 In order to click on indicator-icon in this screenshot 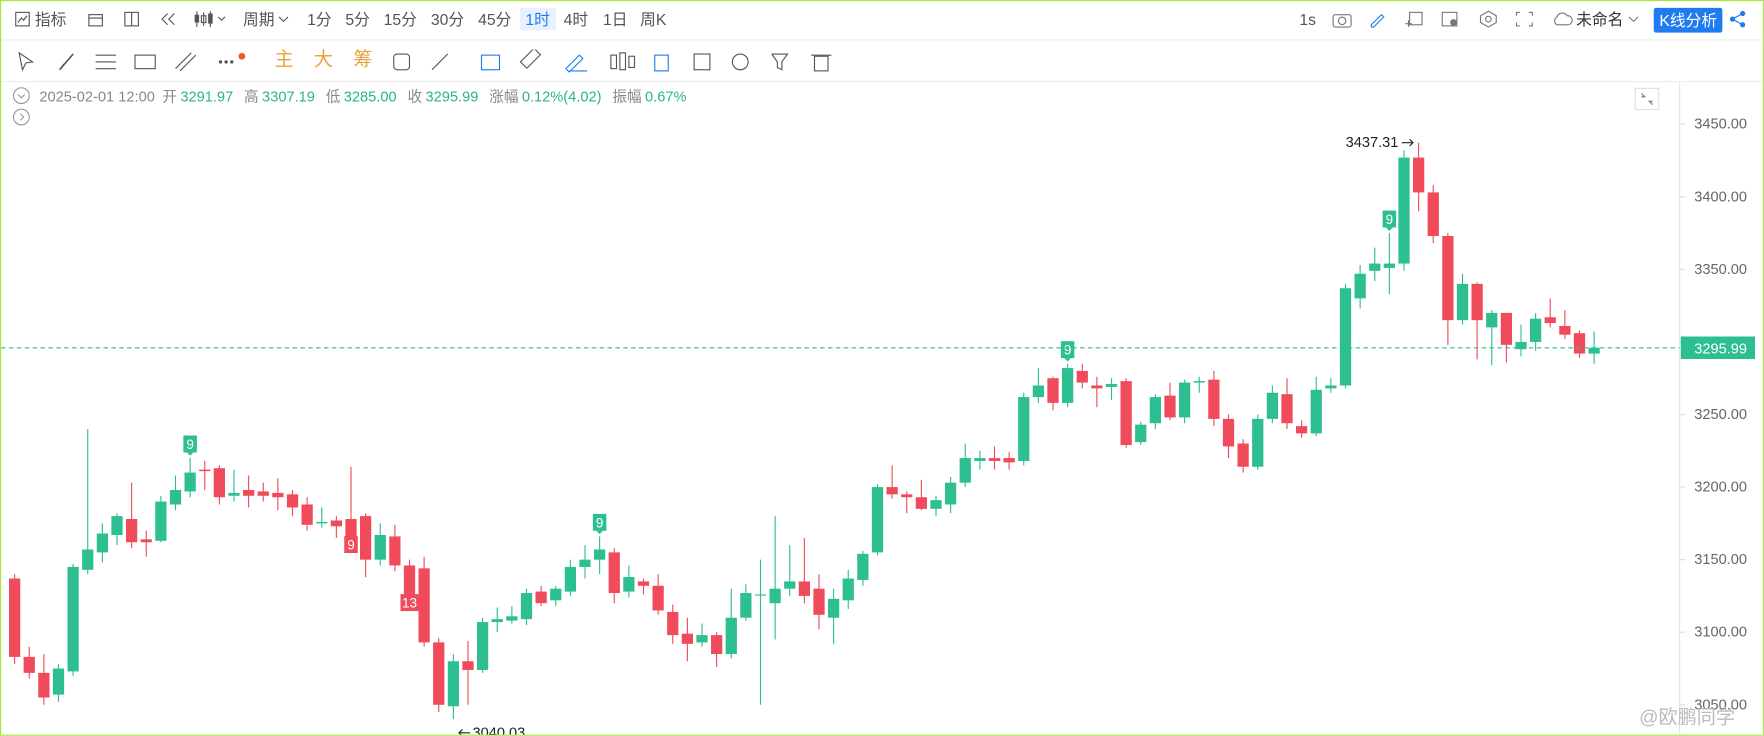, I will do `click(23, 19)`.